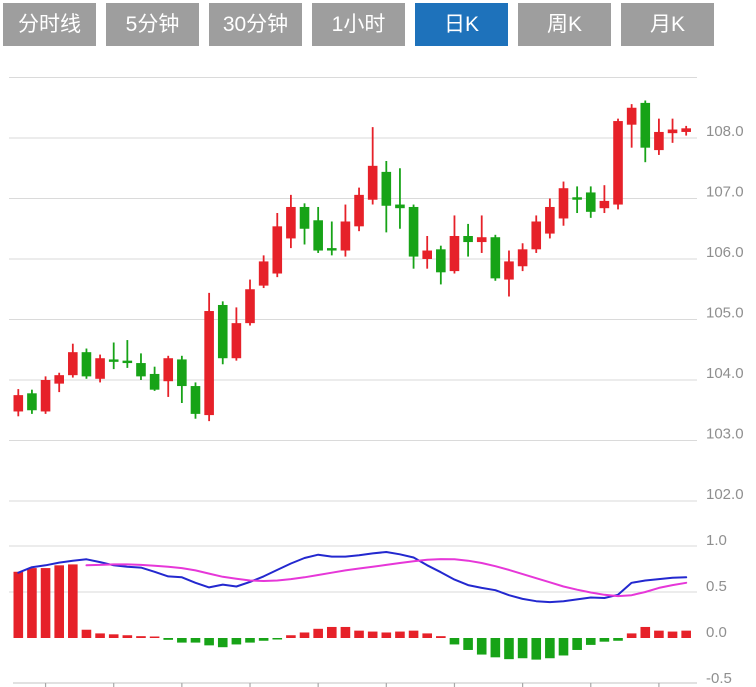  Describe the element at coordinates (725, 192) in the screenshot. I see `price-tick-label: 107.0` at that location.